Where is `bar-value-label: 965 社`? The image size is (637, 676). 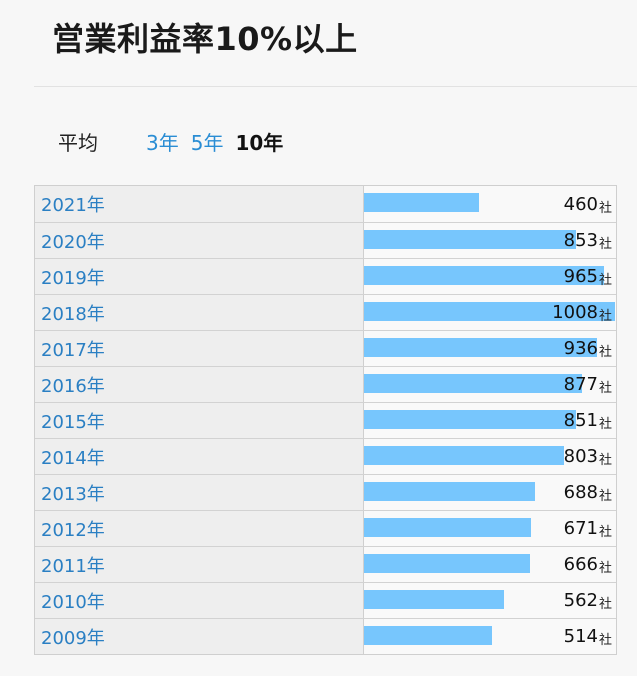
bar-value-label: 965 社 is located at coordinates (588, 276).